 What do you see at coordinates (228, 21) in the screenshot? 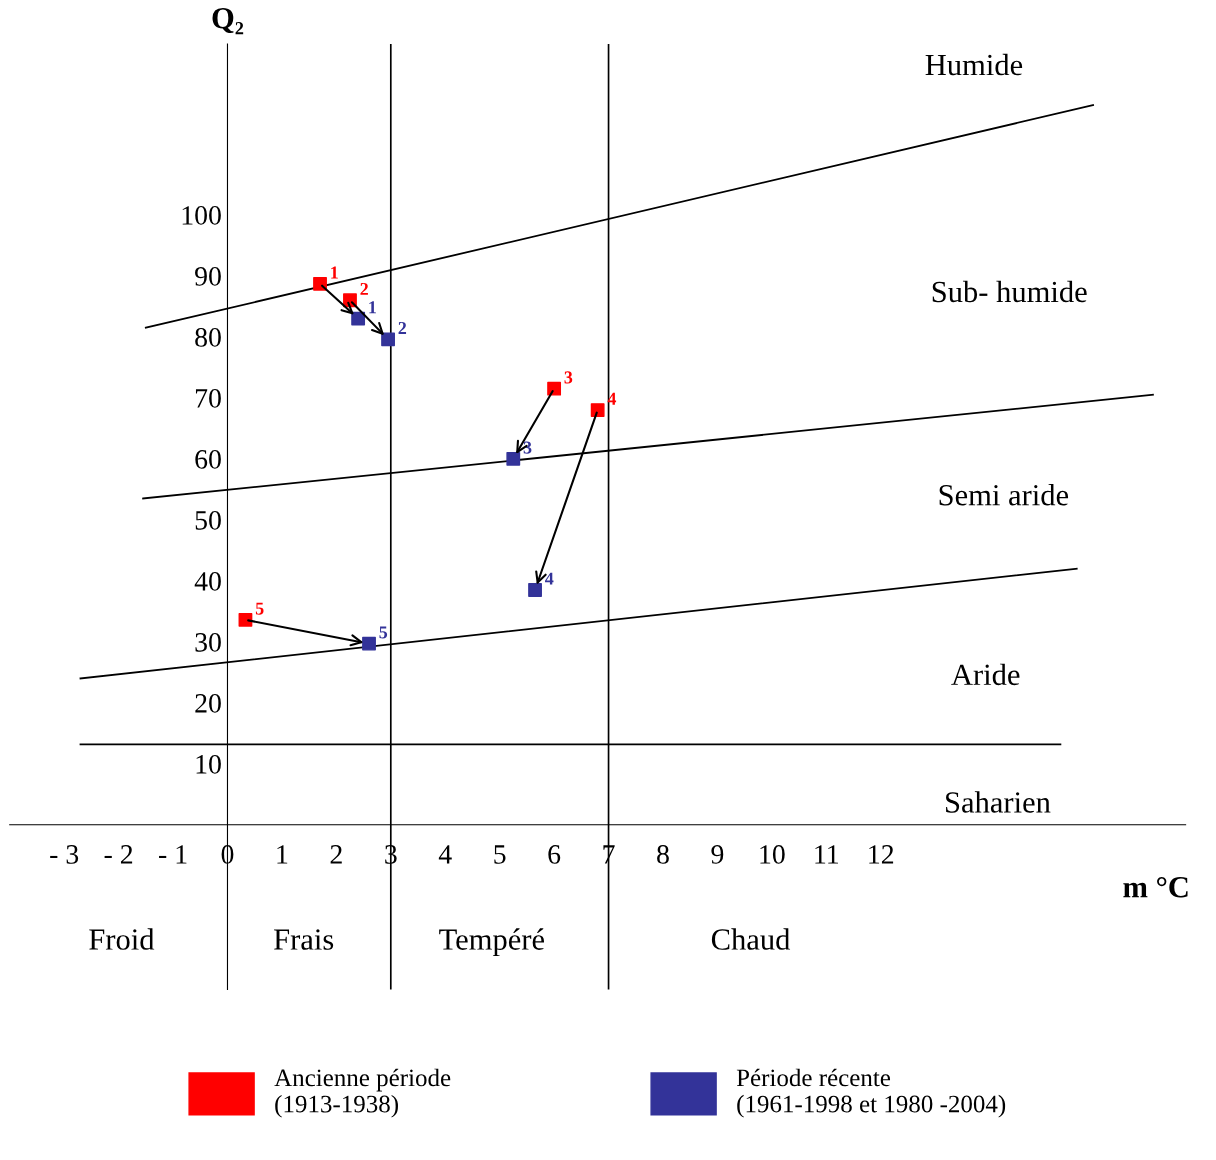
I see `y-axis-title: Q₂` at bounding box center [228, 21].